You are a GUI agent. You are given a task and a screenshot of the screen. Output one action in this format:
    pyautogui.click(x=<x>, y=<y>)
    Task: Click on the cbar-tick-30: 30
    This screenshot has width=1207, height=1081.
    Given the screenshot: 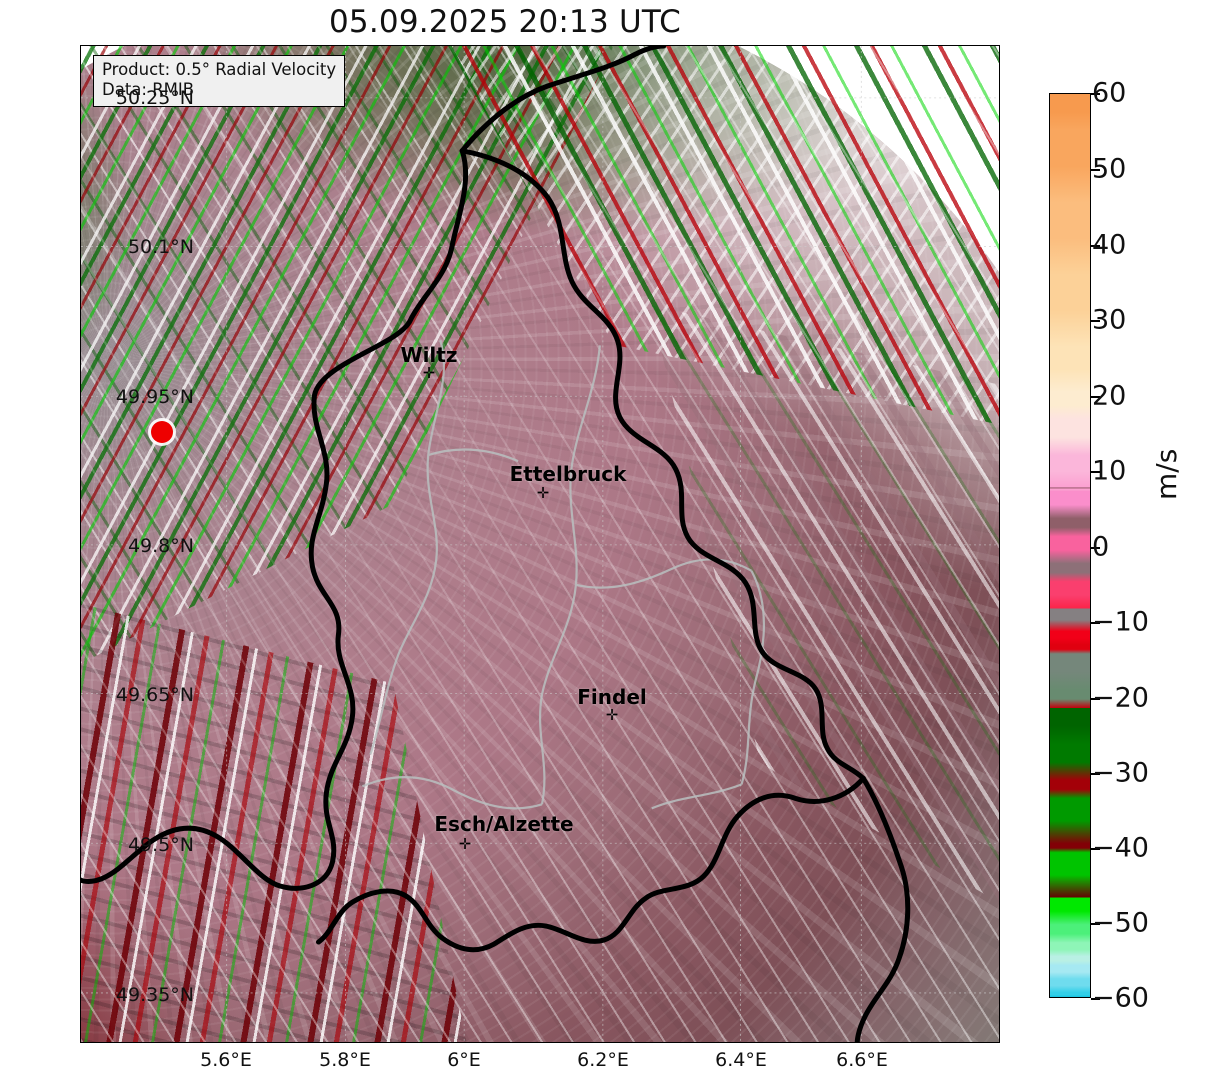 What is the action you would take?
    pyautogui.click(x=1109, y=320)
    